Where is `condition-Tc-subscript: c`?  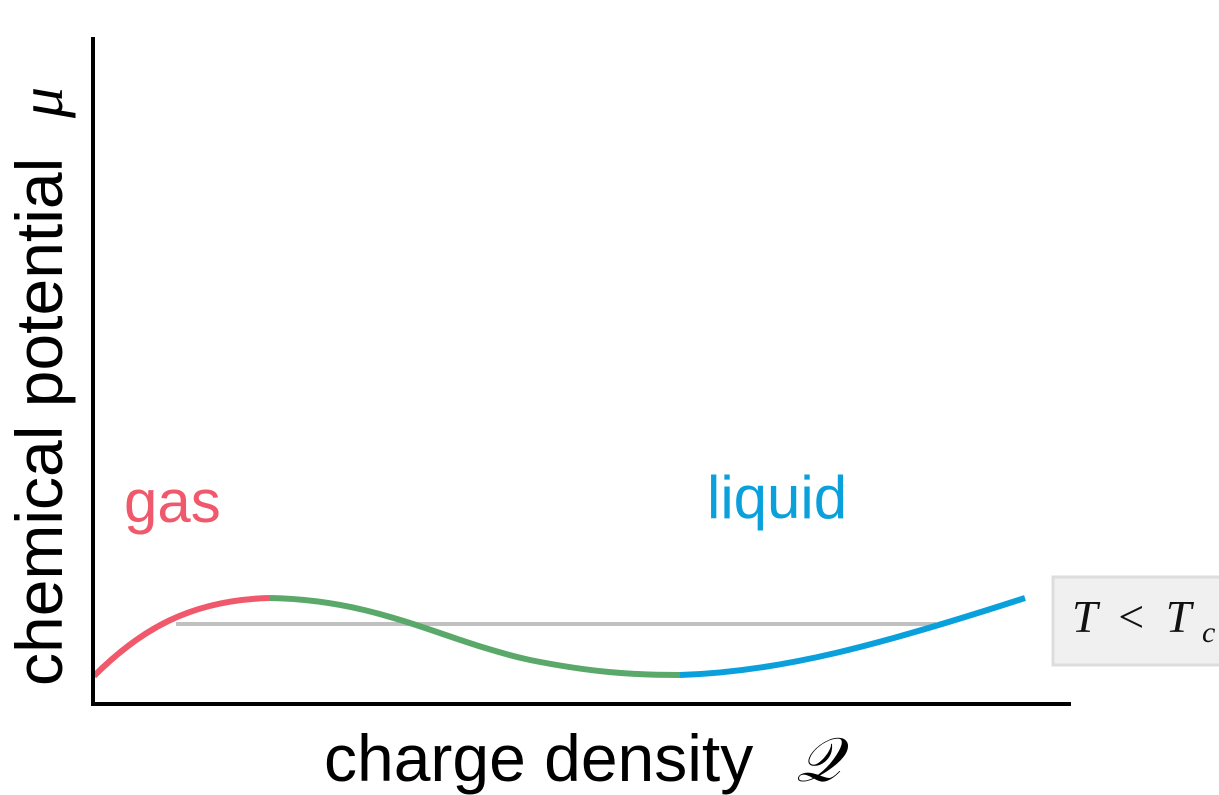 condition-Tc-subscript: c is located at coordinates (1208, 632).